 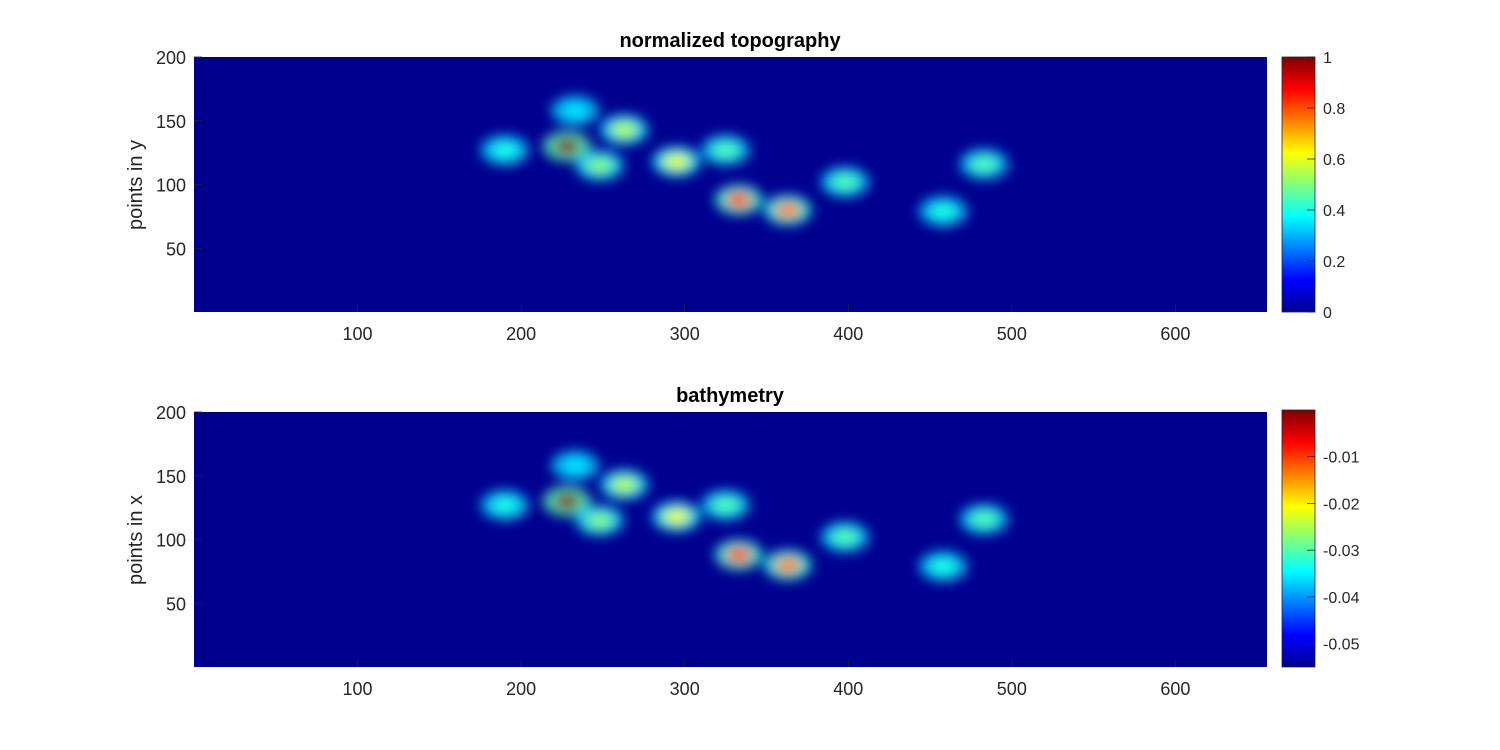 What do you see at coordinates (179, 153) in the screenshot?
I see `topography-y-ticks: 50 100 150 200` at bounding box center [179, 153].